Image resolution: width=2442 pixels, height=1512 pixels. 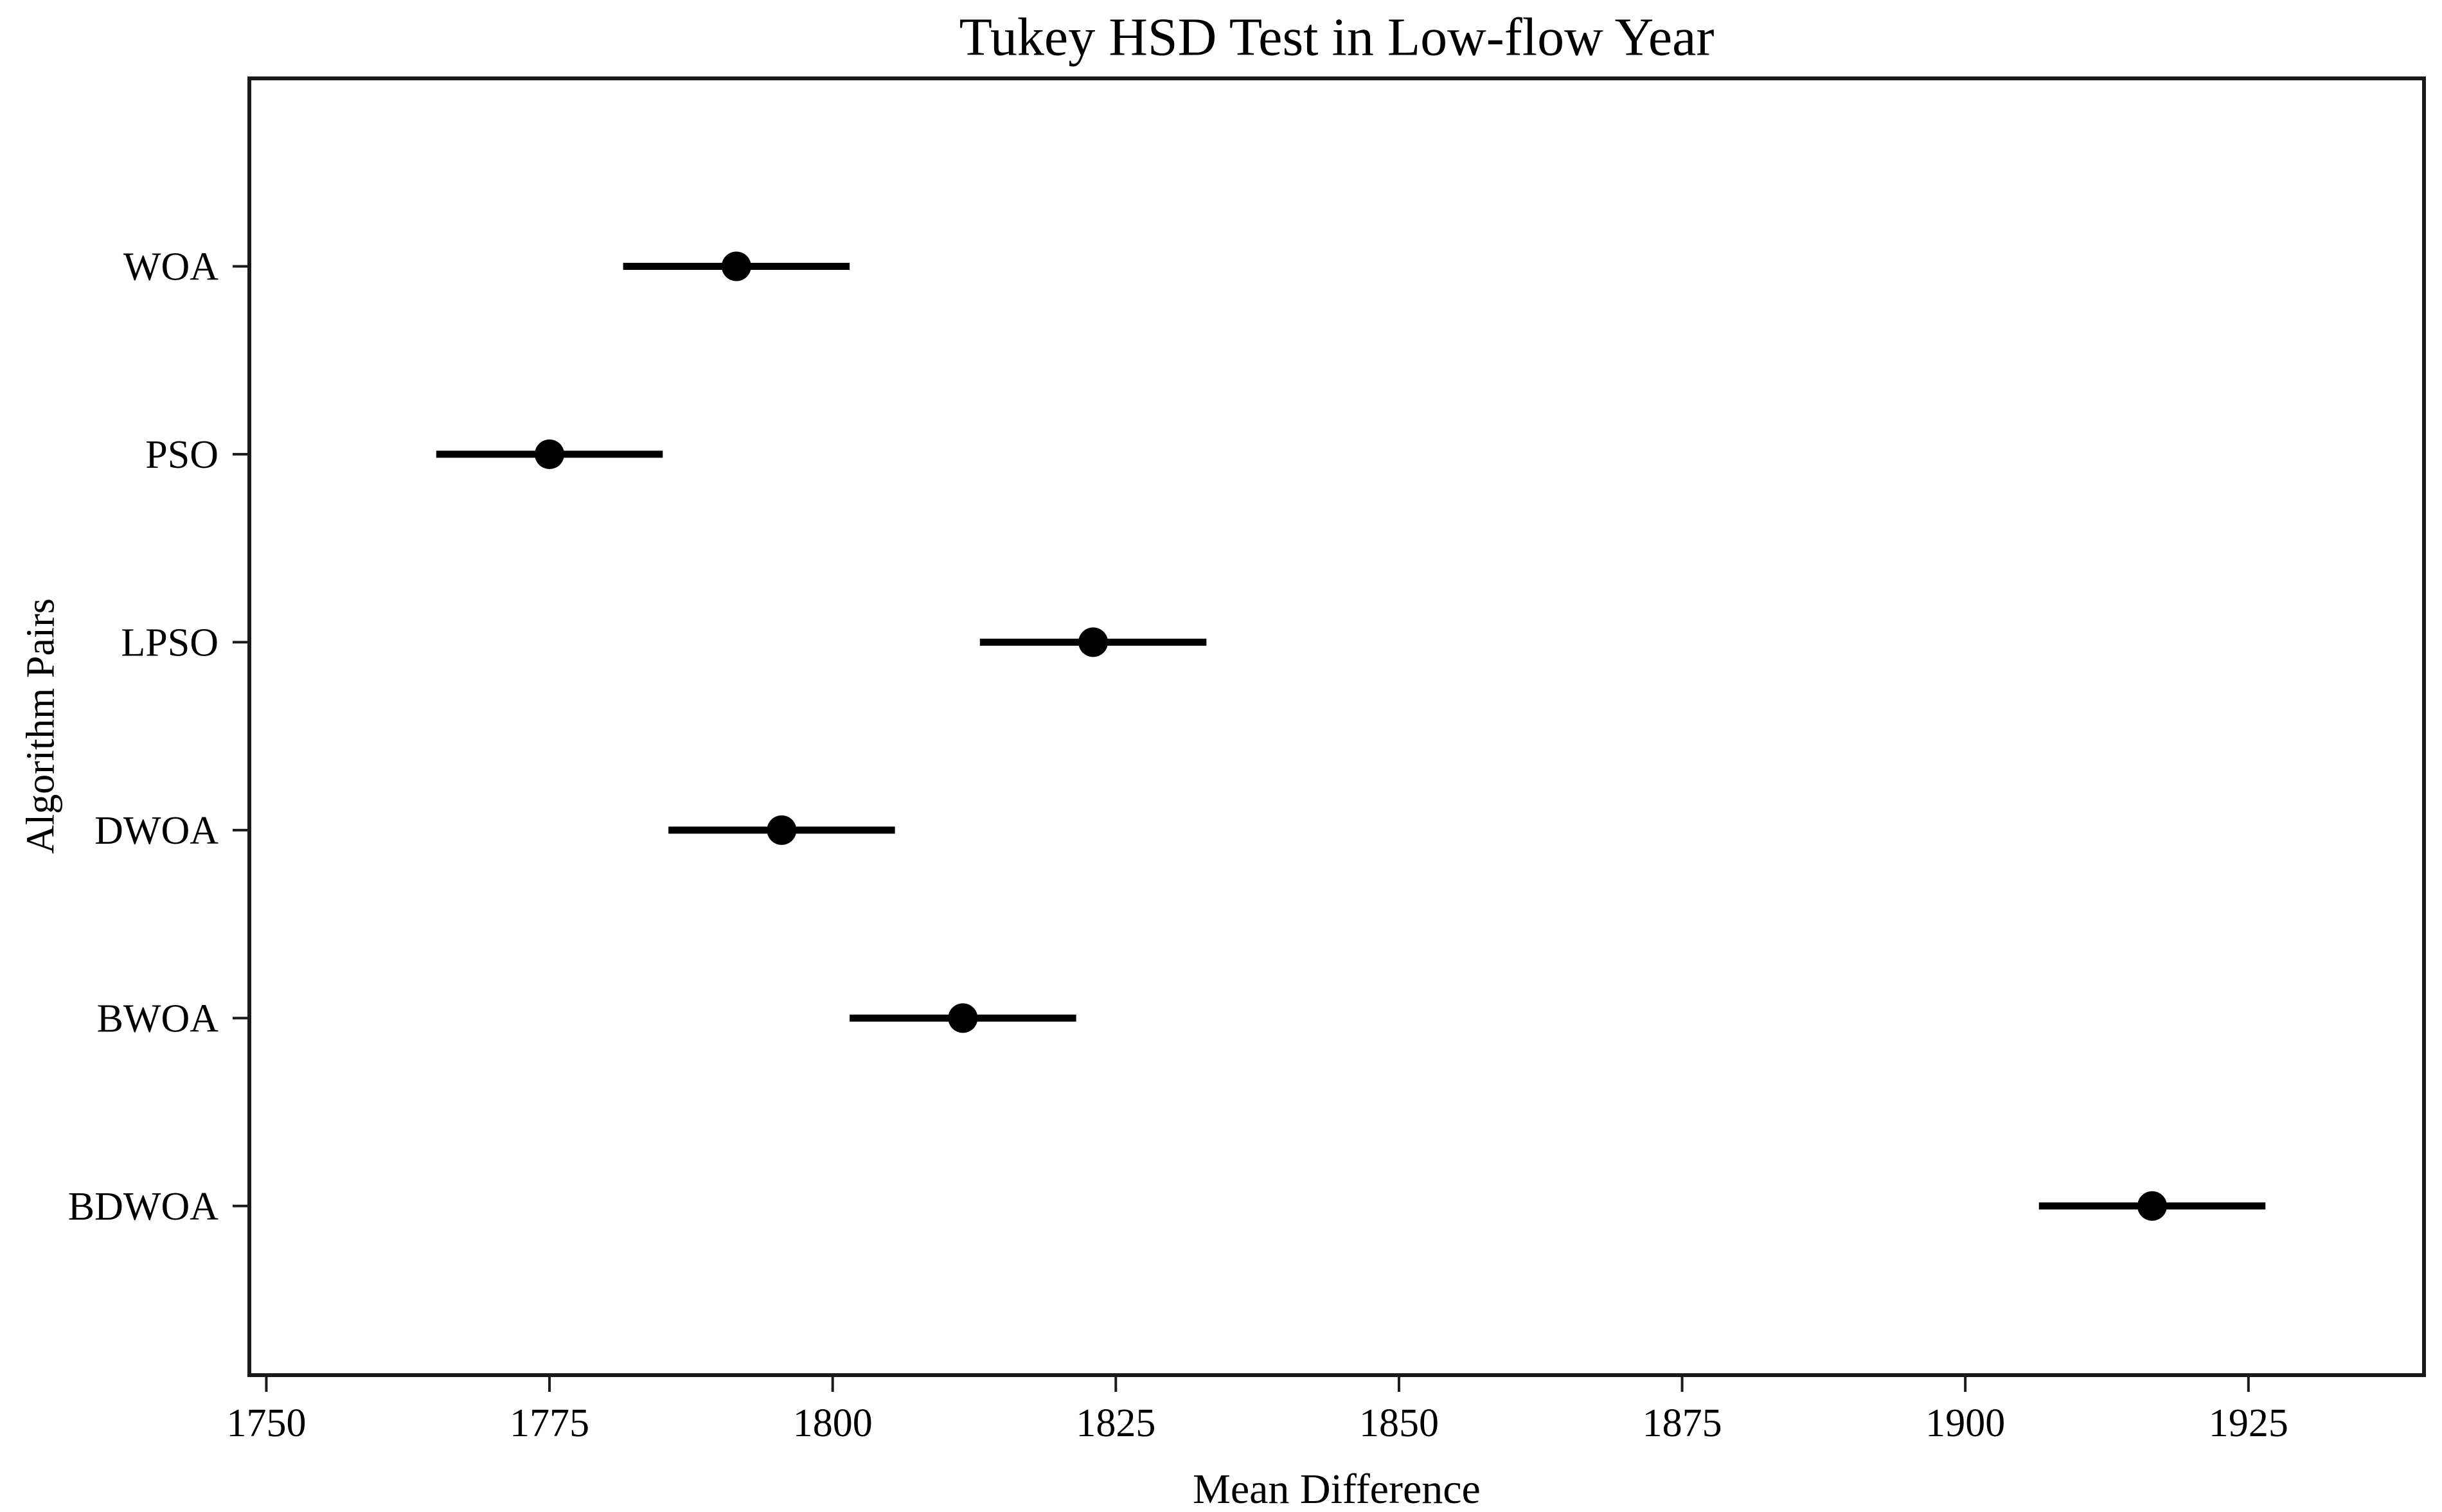 I want to click on chart-title: Tukey HSD Test in Low-flow Year, so click(x=1337, y=37).